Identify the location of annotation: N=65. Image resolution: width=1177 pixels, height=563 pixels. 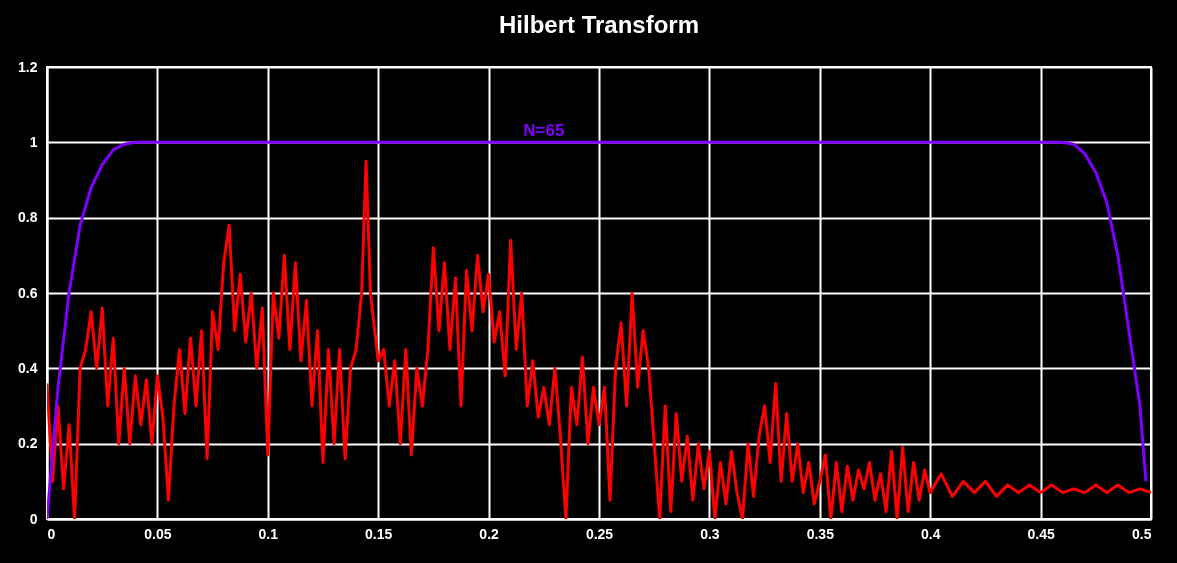
(544, 131).